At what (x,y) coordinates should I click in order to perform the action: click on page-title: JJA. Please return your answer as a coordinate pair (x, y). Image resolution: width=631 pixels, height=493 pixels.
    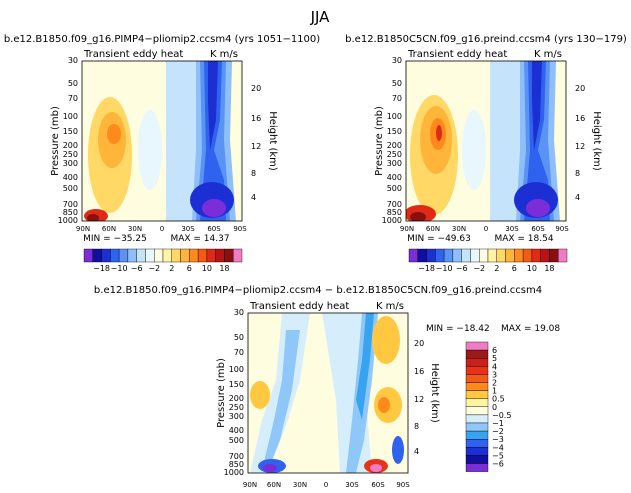
    Looking at the image, I should click on (320, 17).